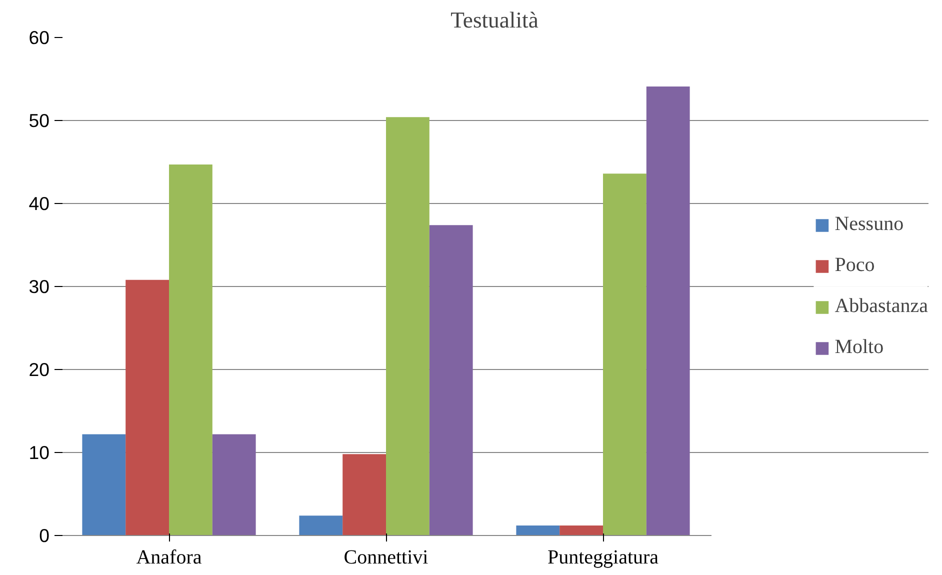 Image resolution: width=942 pixels, height=575 pixels. I want to click on x-tick-label: Punteggiatura, so click(603, 557).